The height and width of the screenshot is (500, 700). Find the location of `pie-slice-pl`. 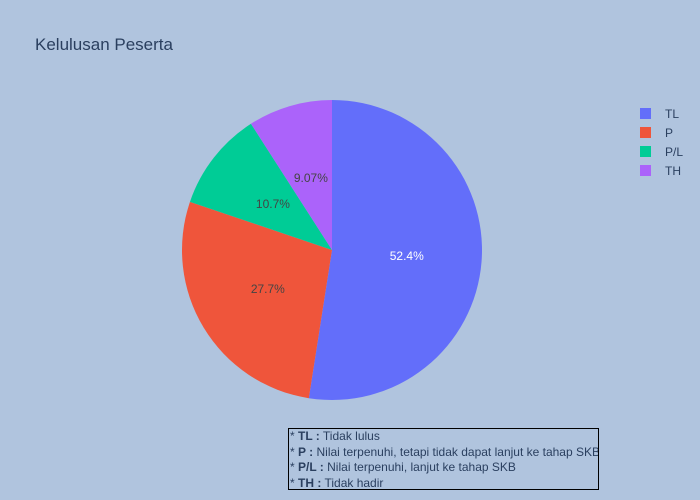

pie-slice-pl is located at coordinates (260, 186).